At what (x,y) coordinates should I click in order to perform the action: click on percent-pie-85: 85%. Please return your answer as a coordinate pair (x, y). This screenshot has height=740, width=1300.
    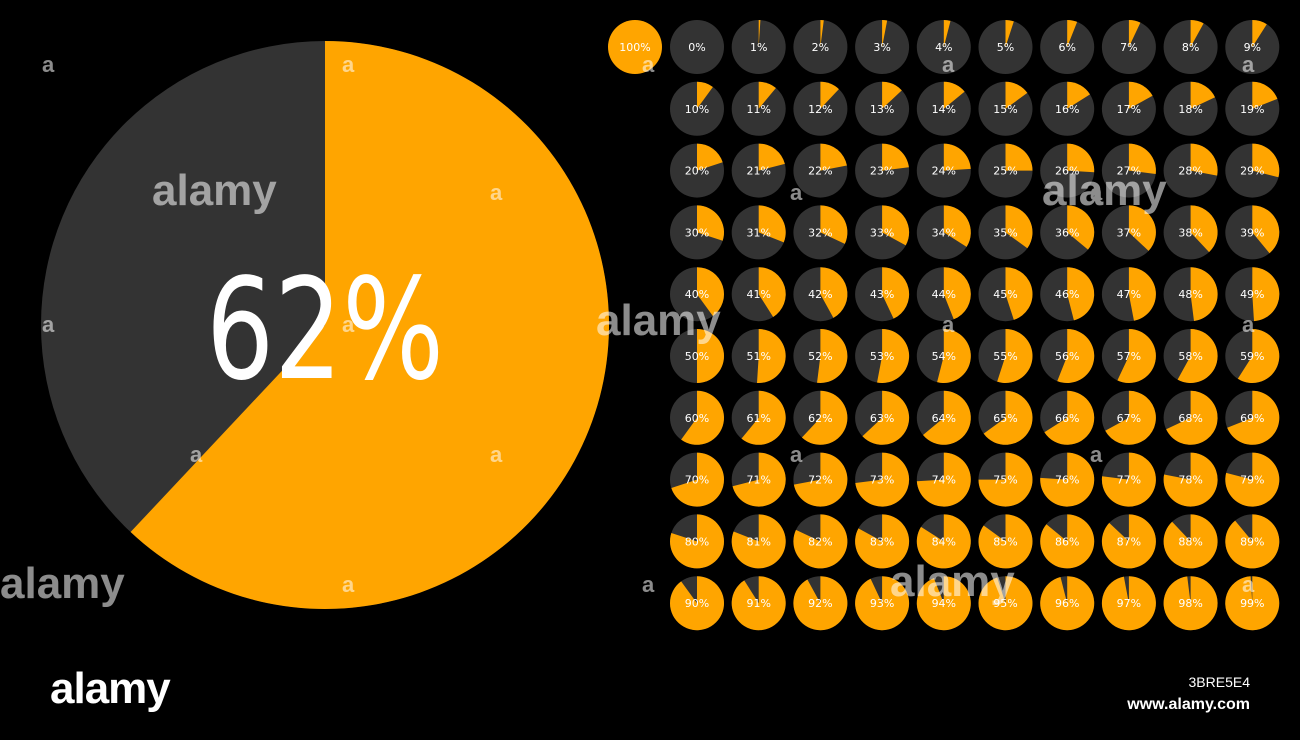
    Looking at the image, I should click on (1005, 541).